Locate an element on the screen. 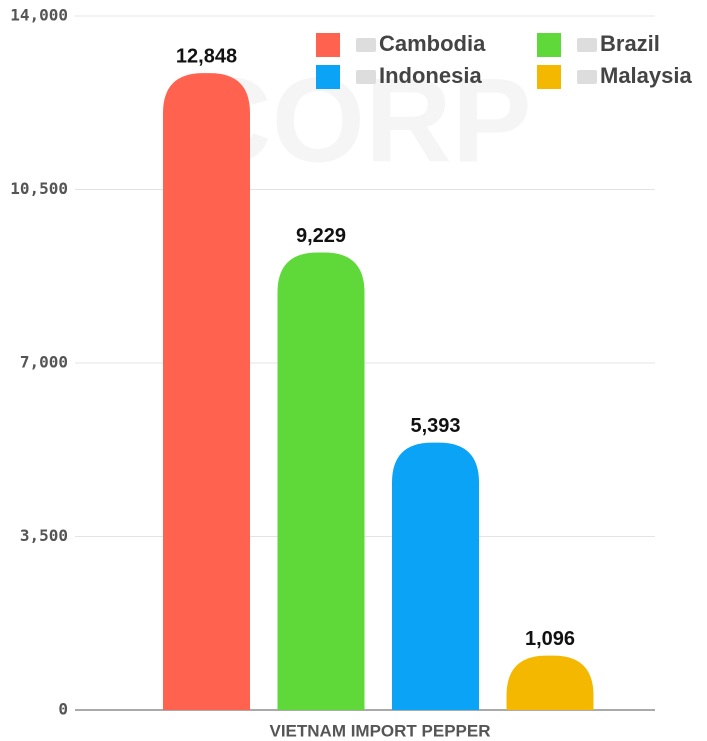  y-tick-label: 14,000 is located at coordinates (39, 15).